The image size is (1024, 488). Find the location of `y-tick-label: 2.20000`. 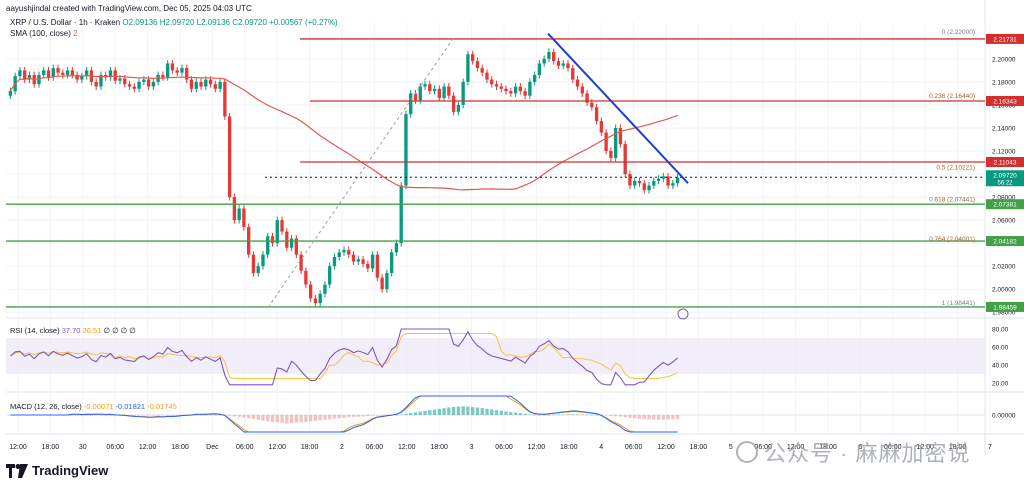

y-tick-label: 2.20000 is located at coordinates (1004, 59).